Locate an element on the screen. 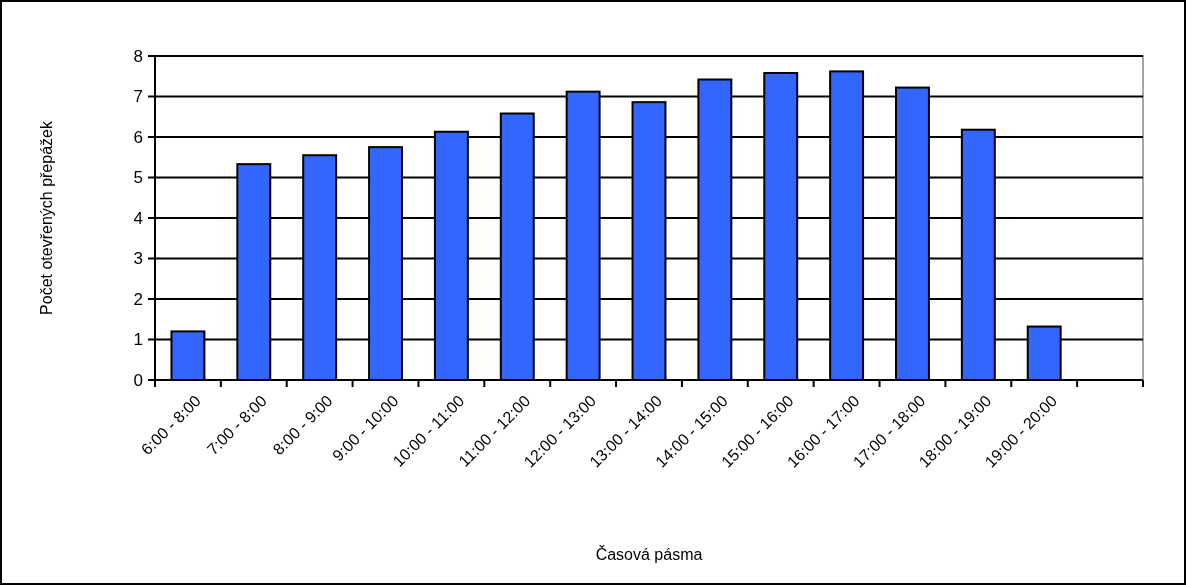  y-tick-label: 4 is located at coordinates (138, 218).